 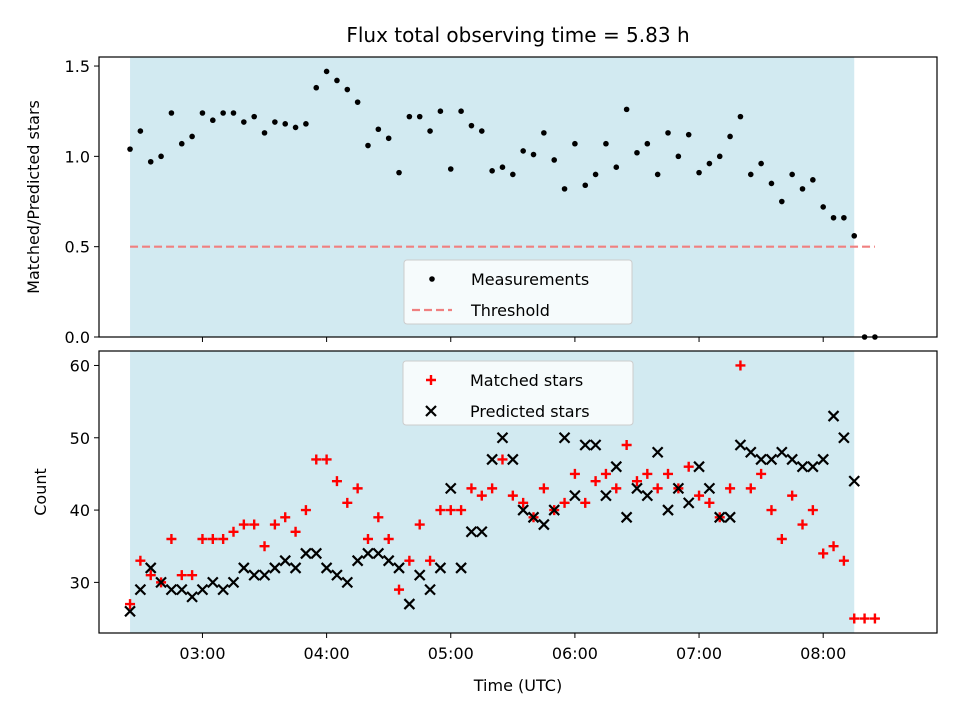 What do you see at coordinates (432, 279) in the screenshot?
I see `legend-dot-icon` at bounding box center [432, 279].